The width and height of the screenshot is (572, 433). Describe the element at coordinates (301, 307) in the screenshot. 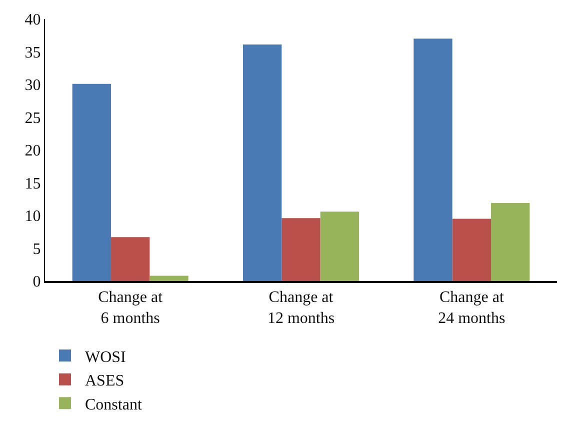

I see `x-tick-label: Change at 12 months` at that location.